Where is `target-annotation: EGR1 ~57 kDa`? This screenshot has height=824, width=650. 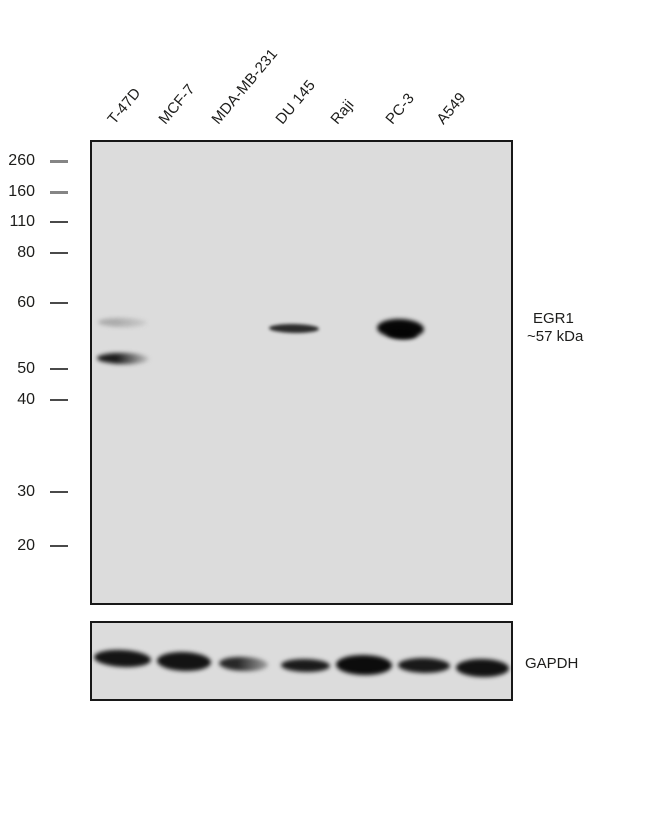
target-annotation: EGR1 ~57 kDa is located at coordinates (555, 328).